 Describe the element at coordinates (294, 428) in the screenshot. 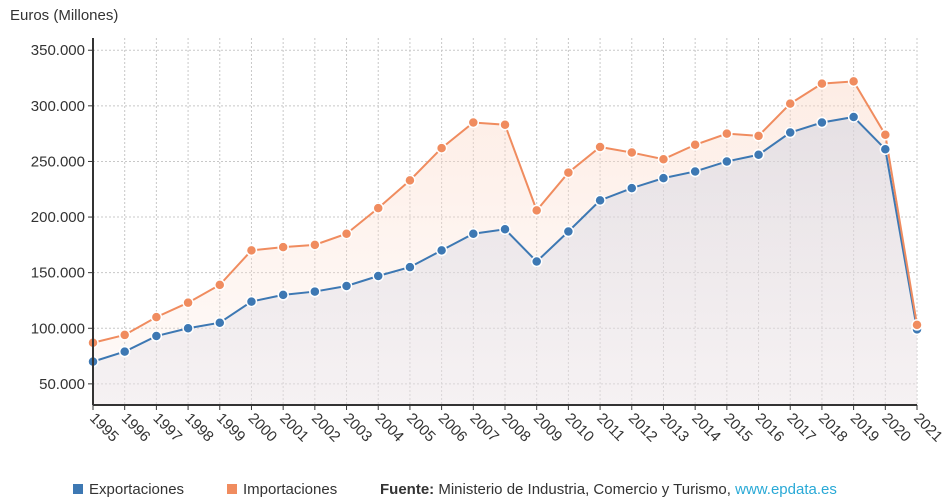

I see `x-tick-label: 2001` at that location.